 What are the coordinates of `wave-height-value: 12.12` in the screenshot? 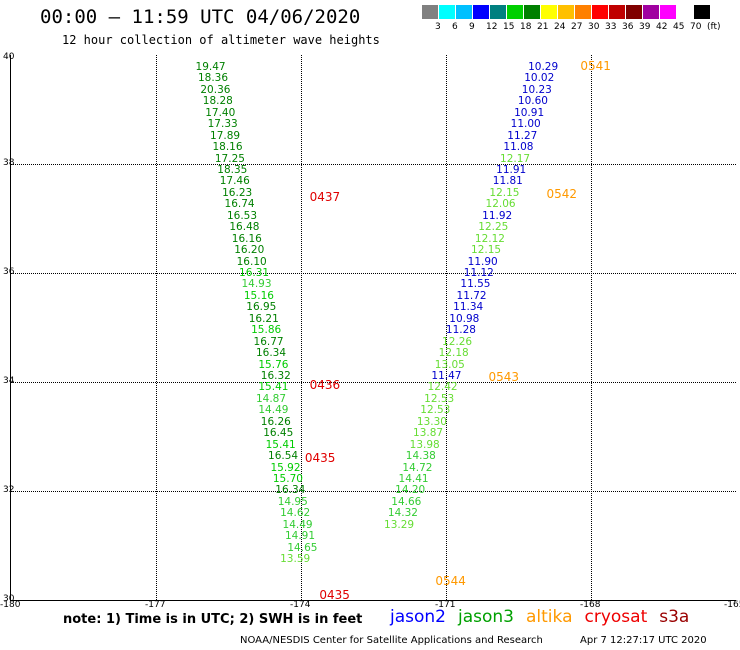 It's located at (489, 238).